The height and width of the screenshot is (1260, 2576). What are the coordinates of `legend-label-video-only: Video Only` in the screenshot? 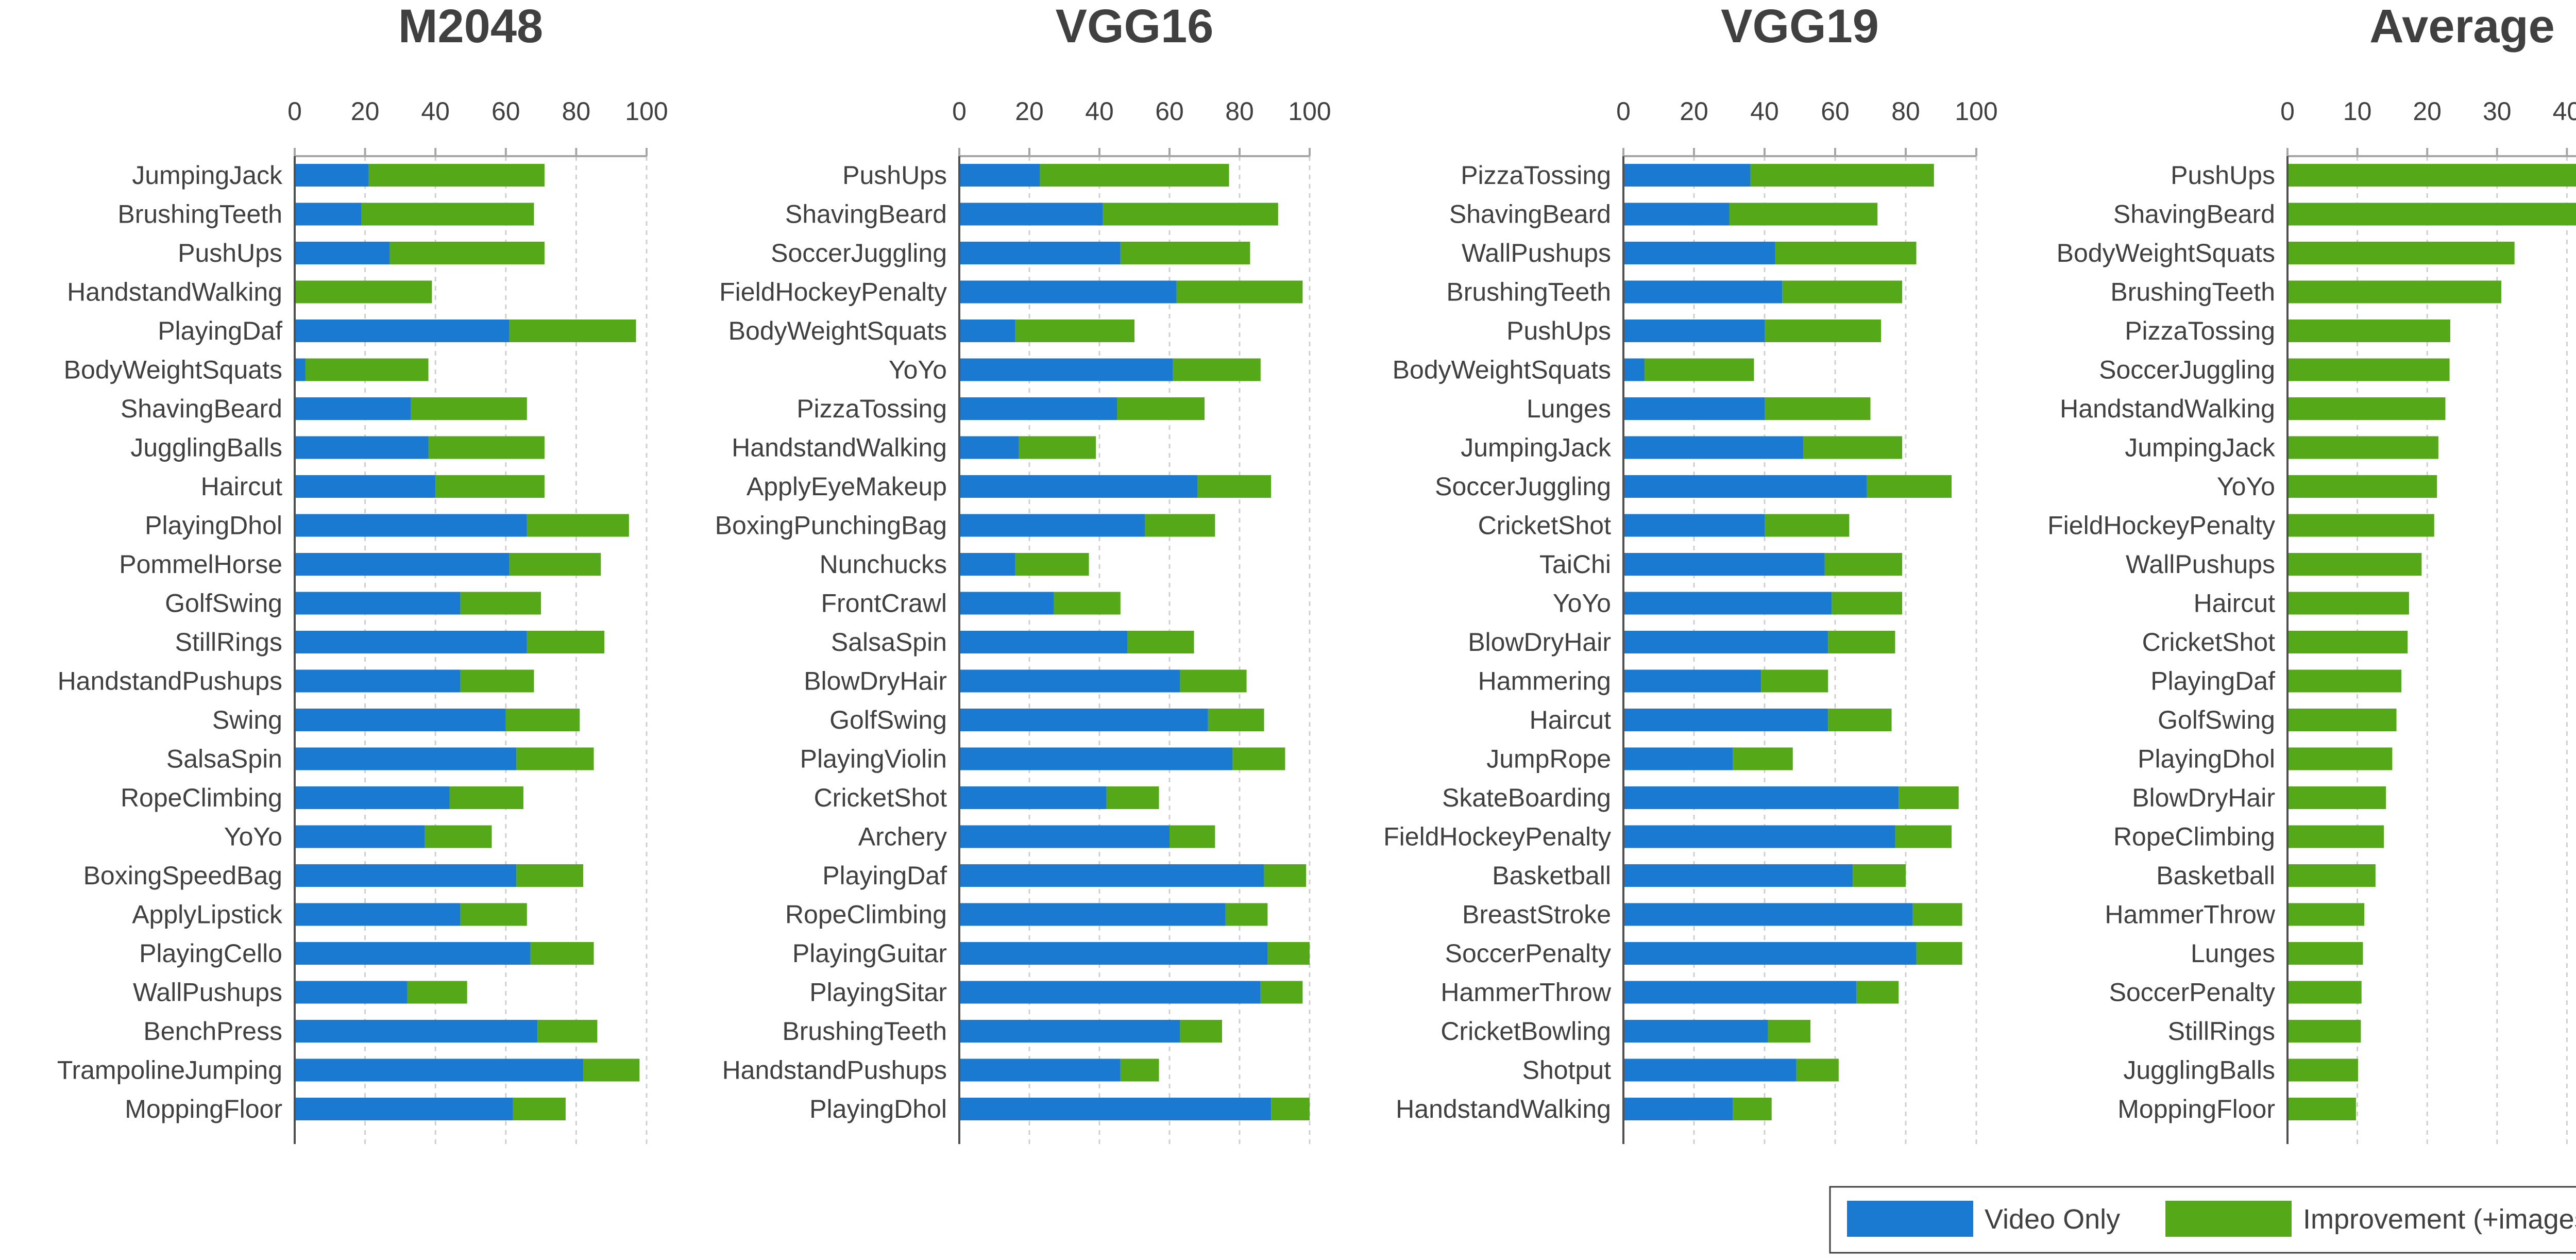 It's located at (2052, 1219).